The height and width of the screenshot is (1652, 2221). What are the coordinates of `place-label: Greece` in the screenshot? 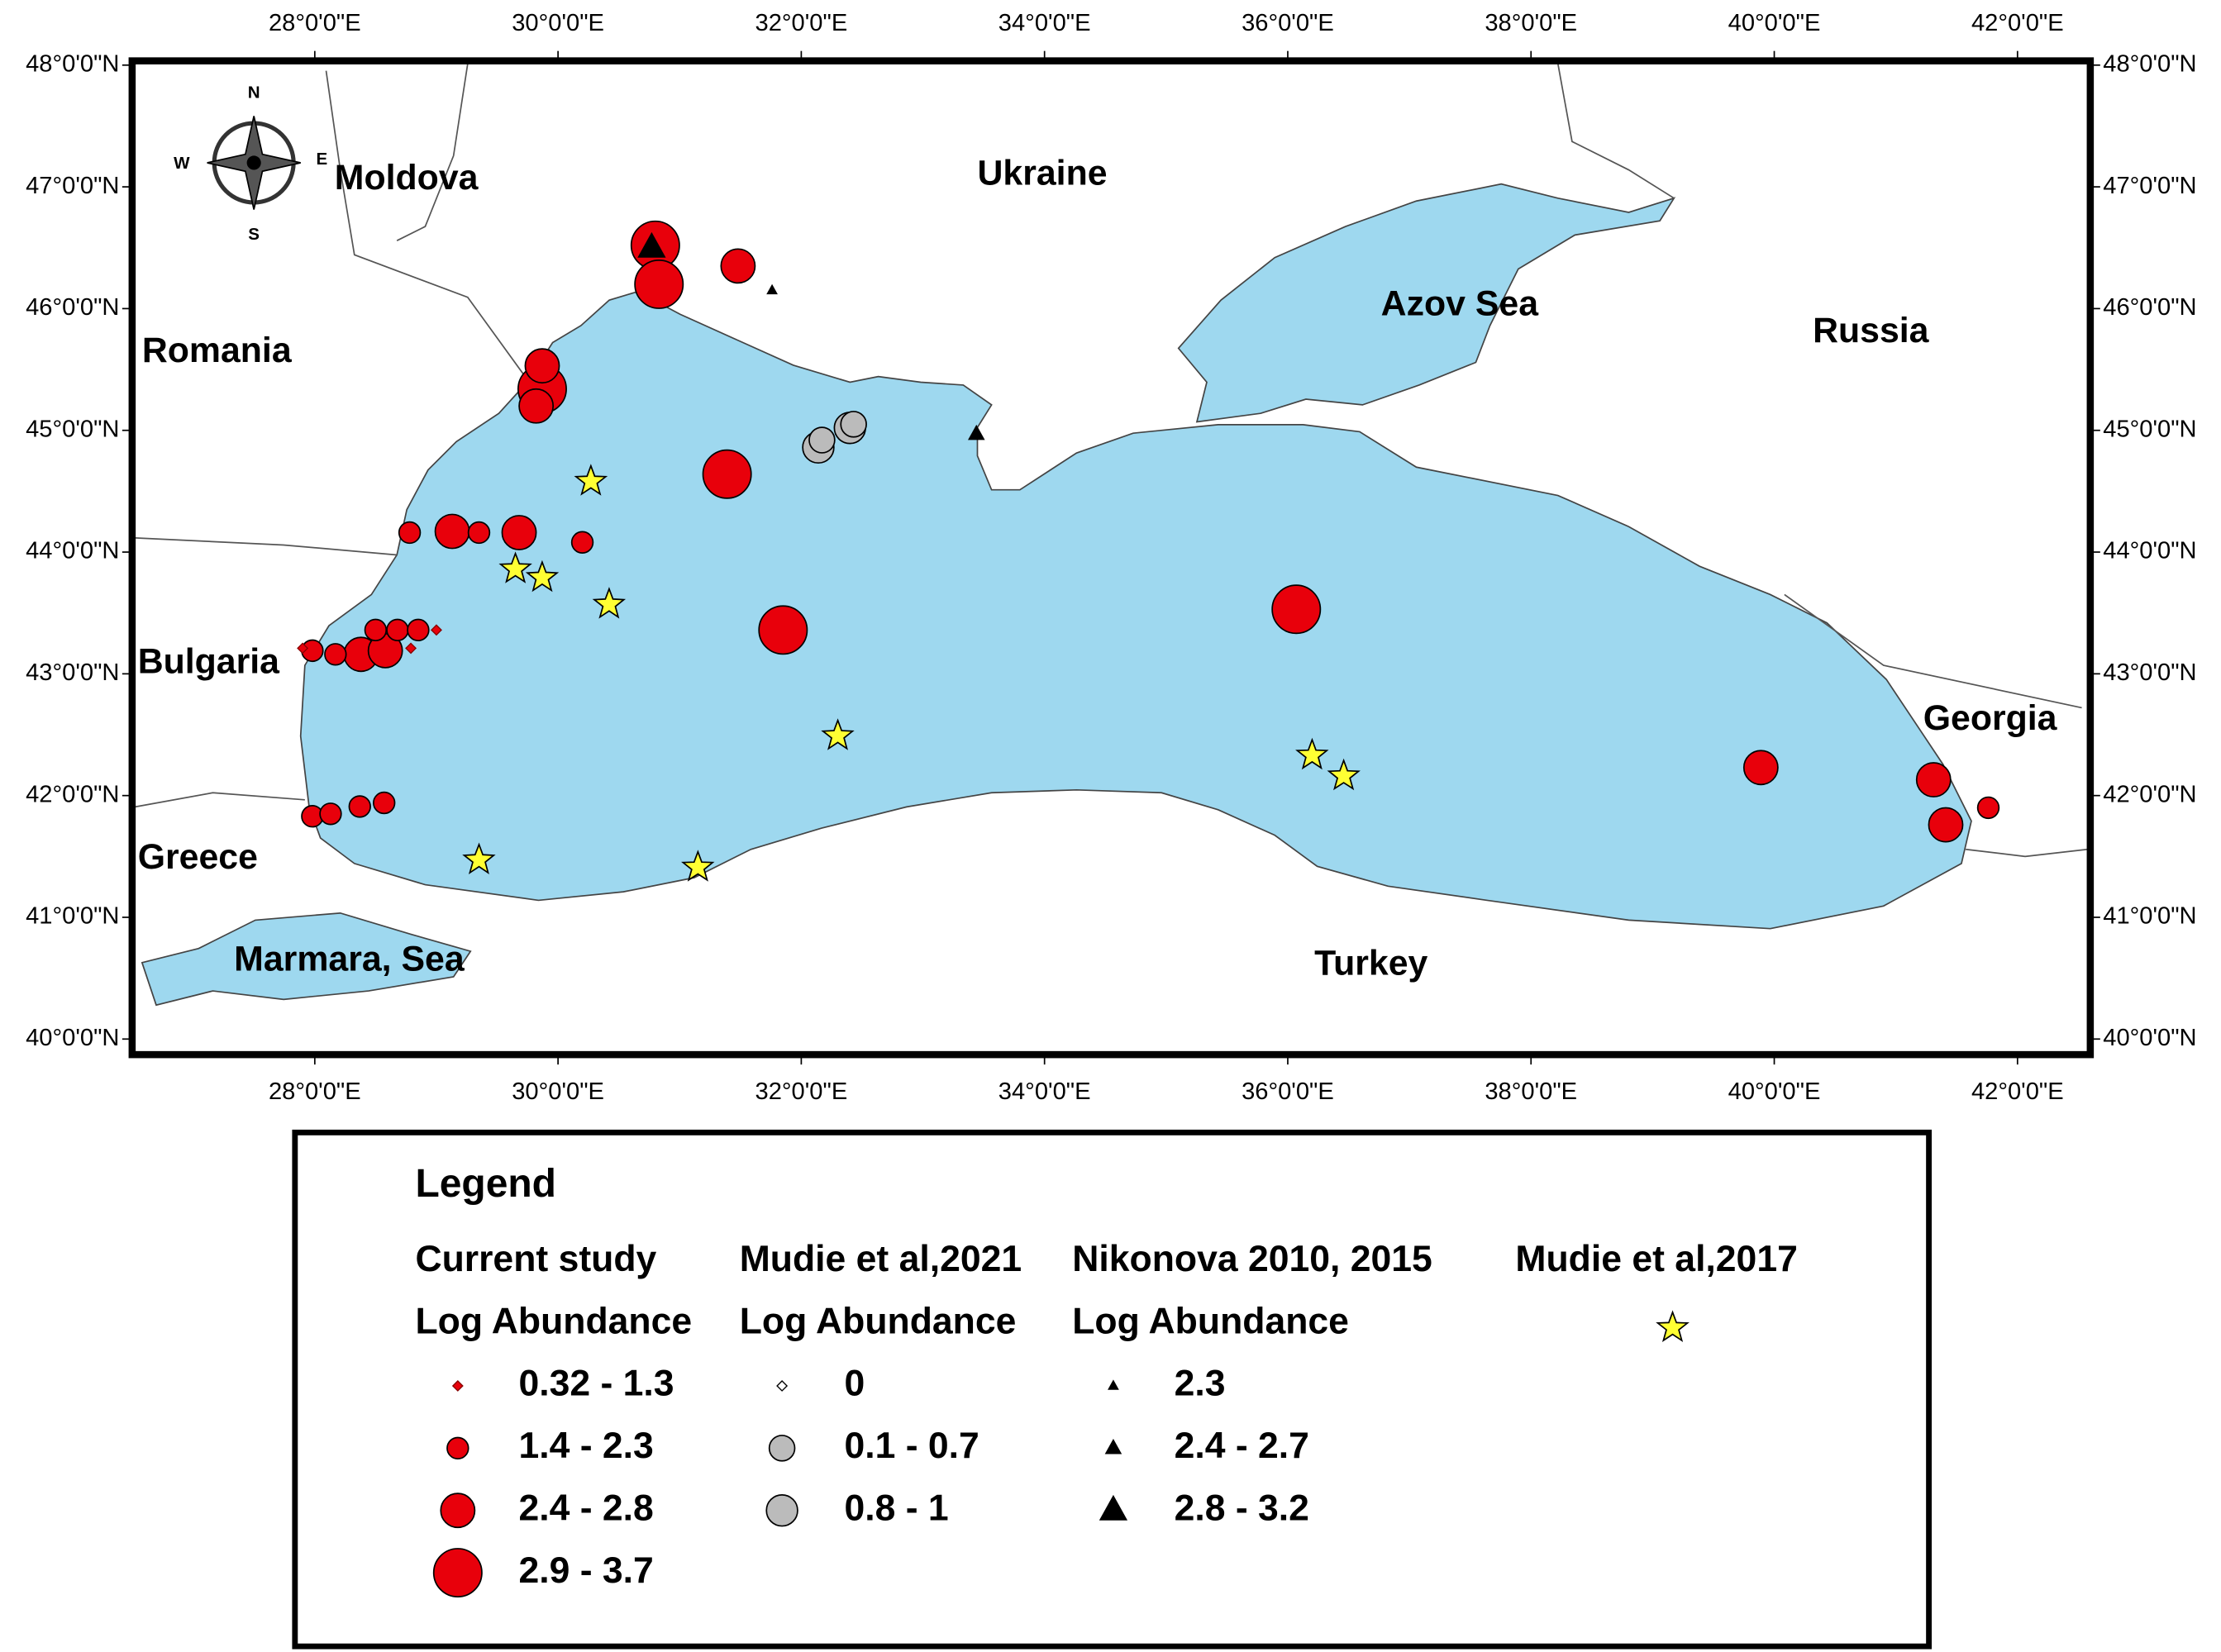 It's located at (198, 857).